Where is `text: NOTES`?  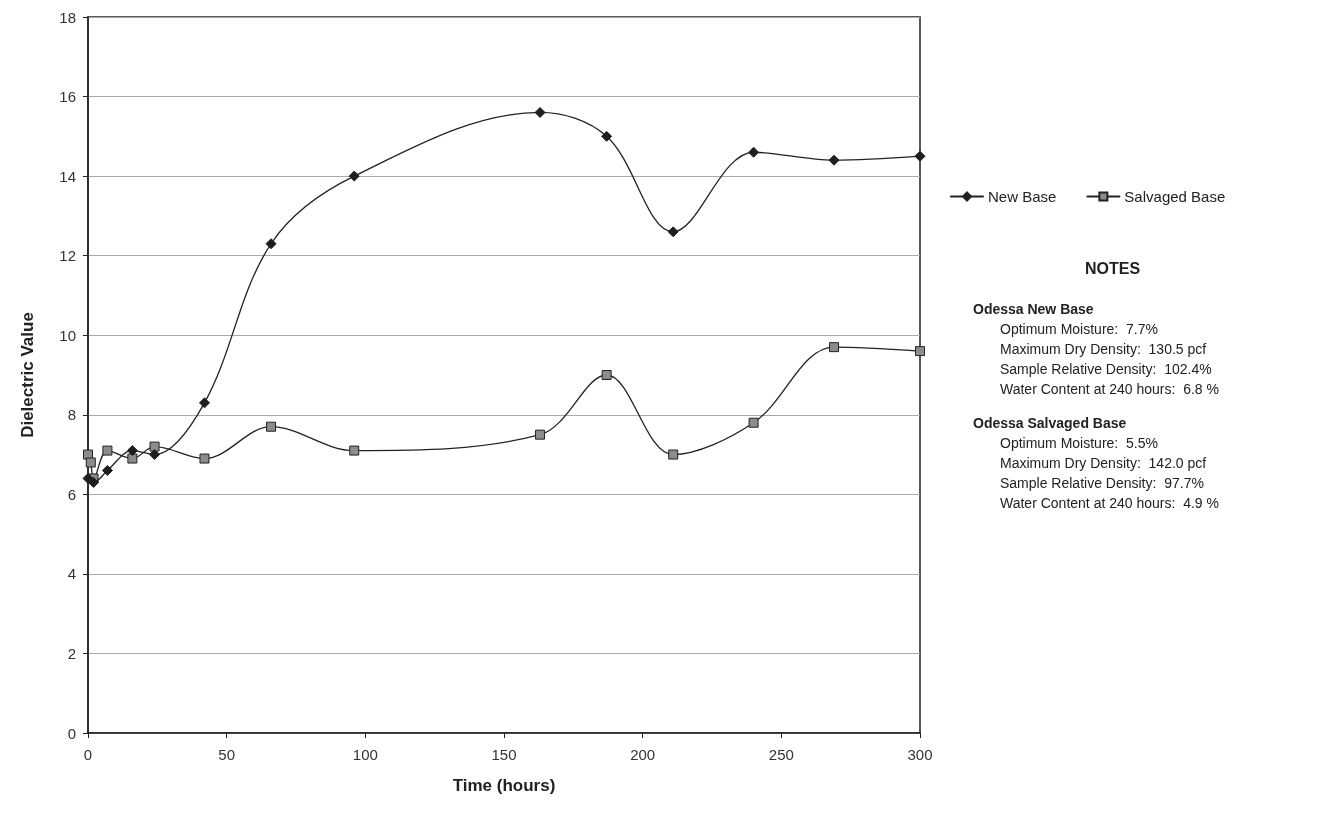
text: NOTES is located at coordinates (1113, 268).